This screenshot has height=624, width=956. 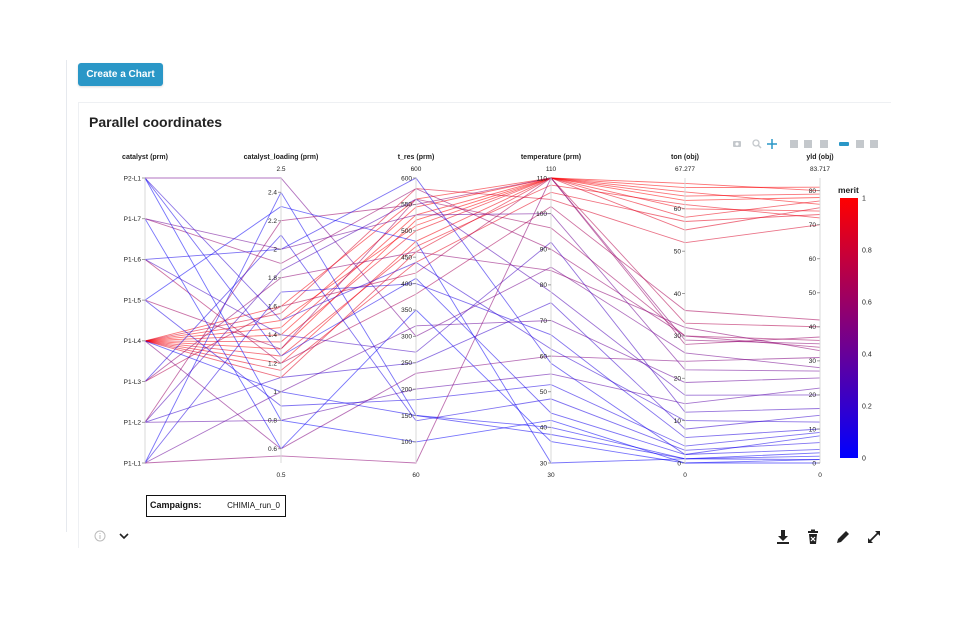 What do you see at coordinates (685, 475) in the screenshot?
I see `axis-min-label: 0` at bounding box center [685, 475].